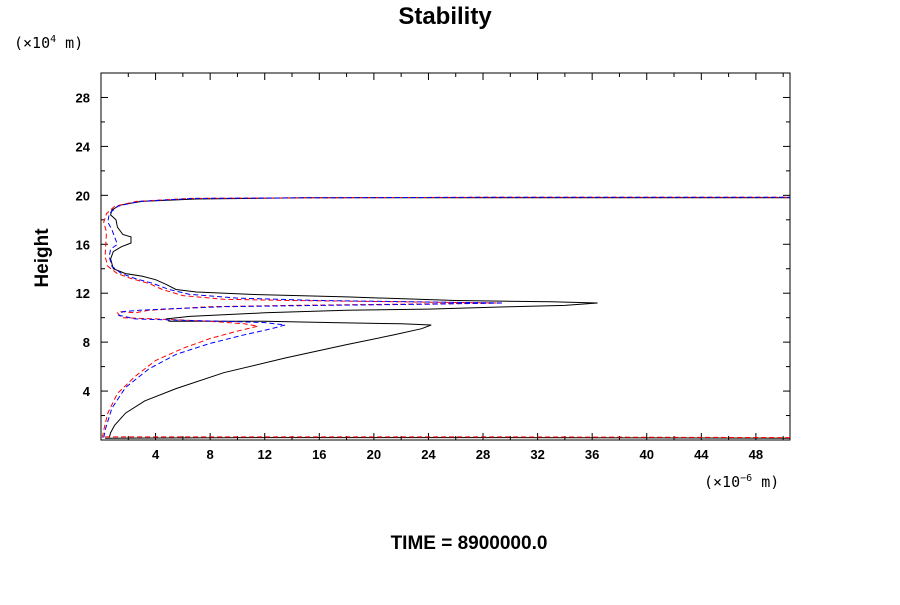 This screenshot has width=900, height=605. What do you see at coordinates (53, 39) in the screenshot?
I see `y-unit-exponent: 4` at bounding box center [53, 39].